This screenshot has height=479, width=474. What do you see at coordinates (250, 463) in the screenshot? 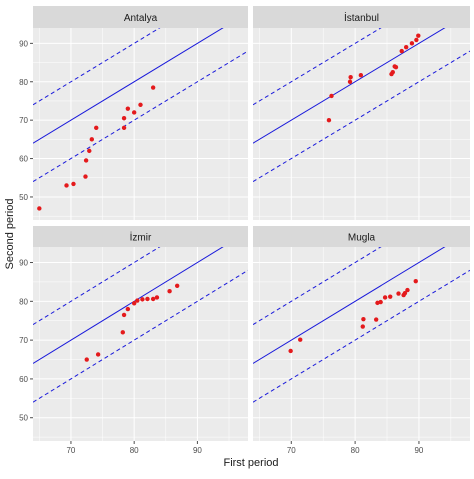
I see `x-axis-title: First period` at bounding box center [250, 463].